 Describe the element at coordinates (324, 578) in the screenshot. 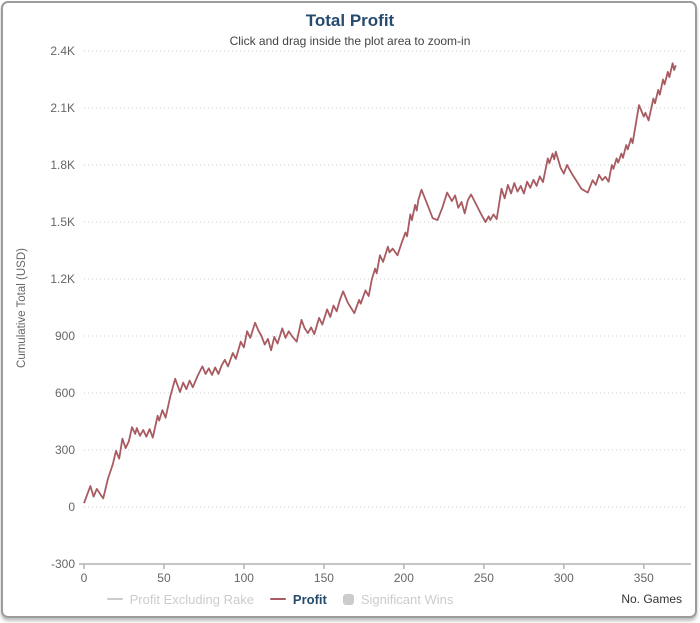

I see `x-tick-label: 150` at that location.